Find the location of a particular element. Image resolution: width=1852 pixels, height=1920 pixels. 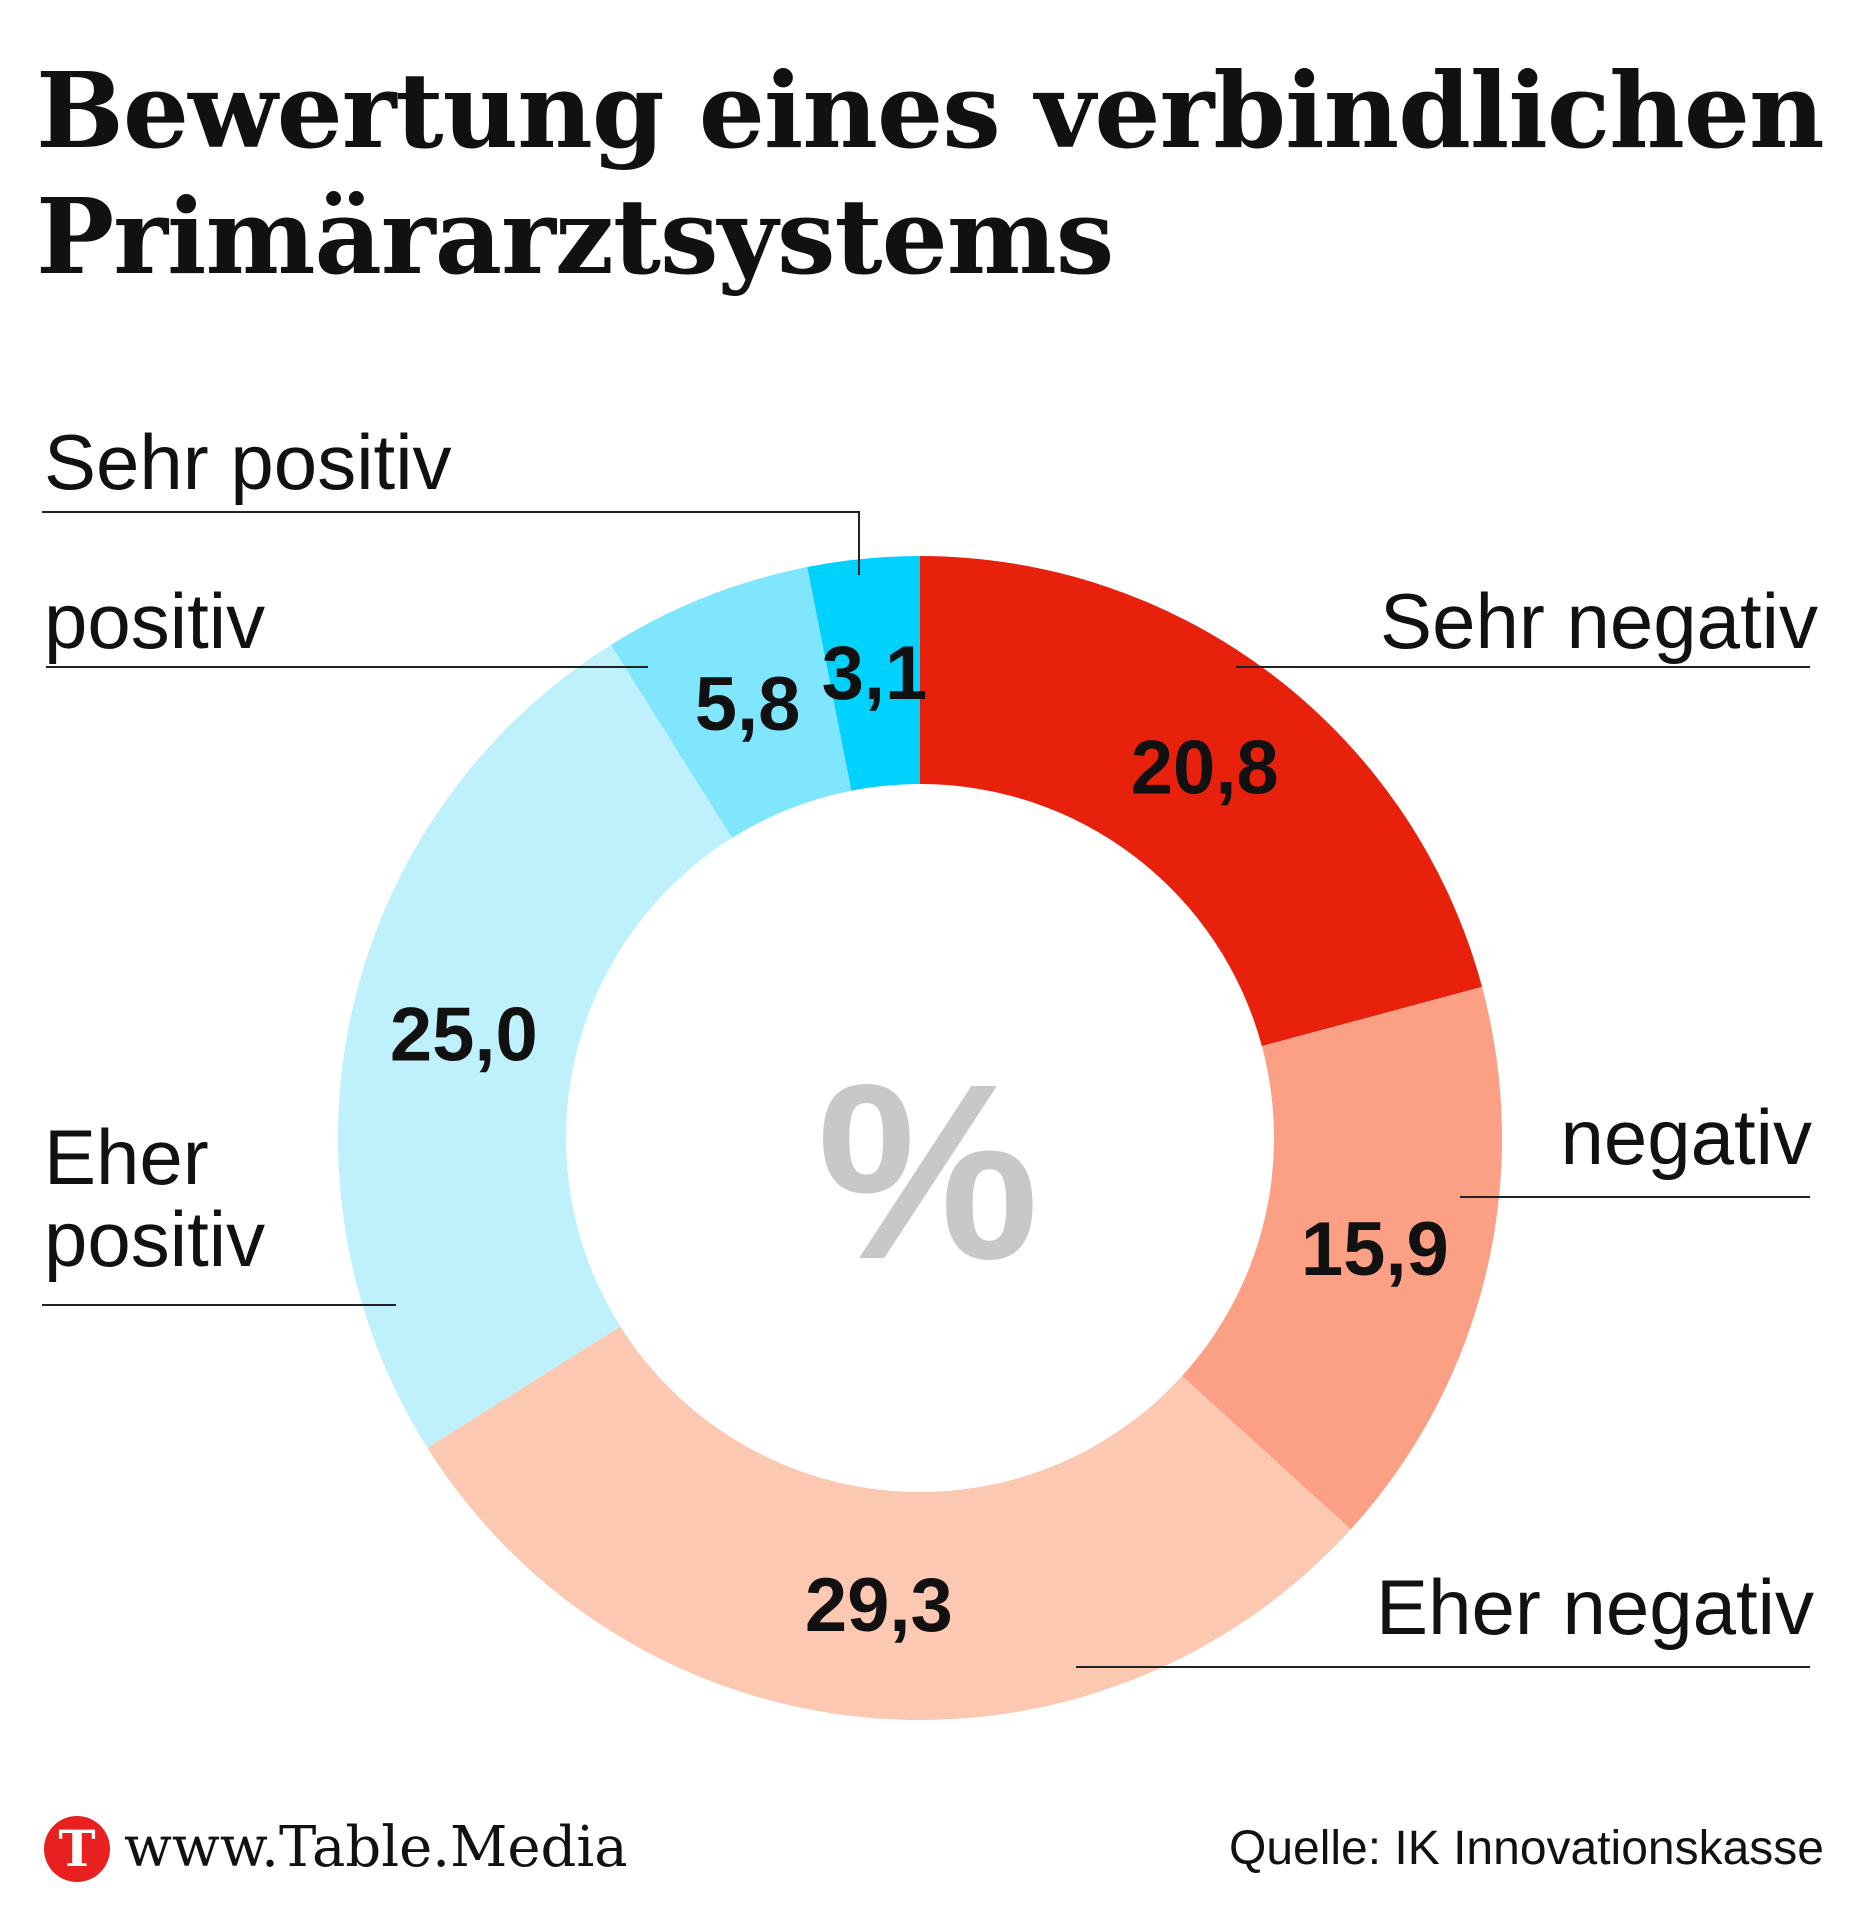

label-eher-negativ: Eher negativ is located at coordinates (1595, 1607).